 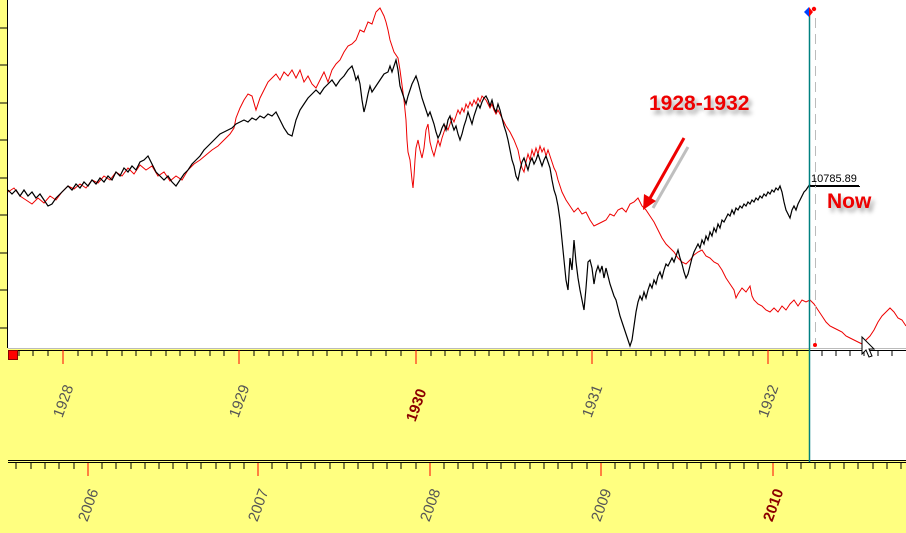 What do you see at coordinates (4, 174) in the screenshot?
I see `y-axis` at bounding box center [4, 174].